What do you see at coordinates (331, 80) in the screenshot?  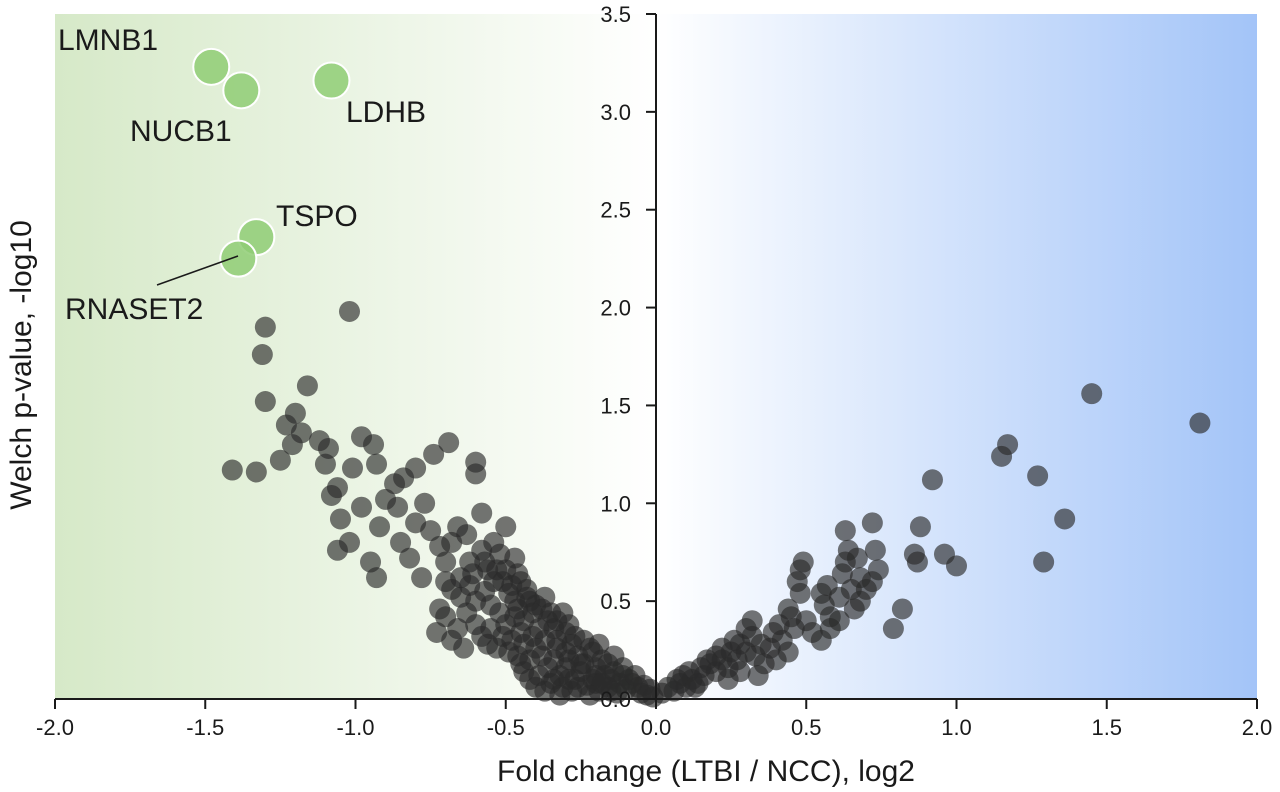 I see `highlighted-point-ldhb` at bounding box center [331, 80].